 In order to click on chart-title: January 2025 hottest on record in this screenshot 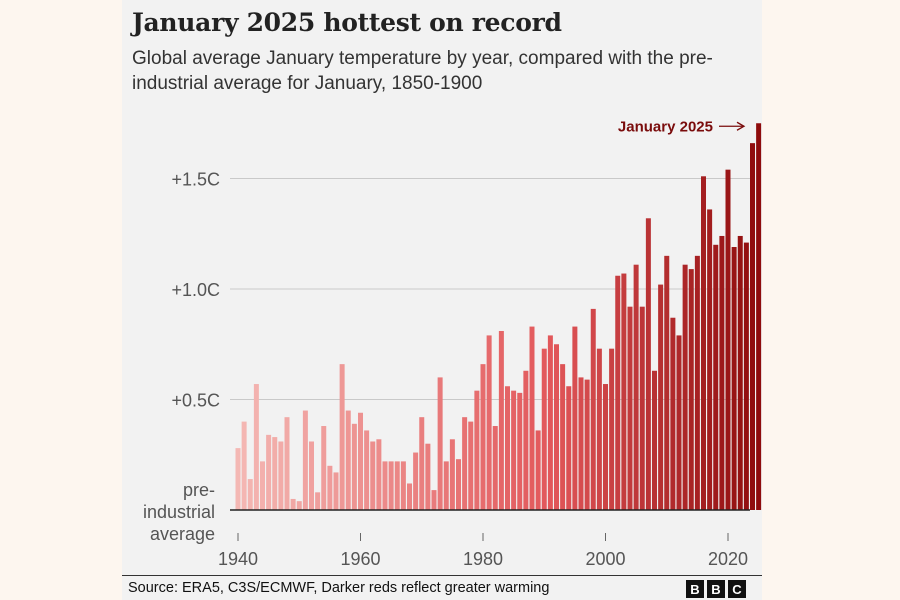, I will do `click(347, 22)`.